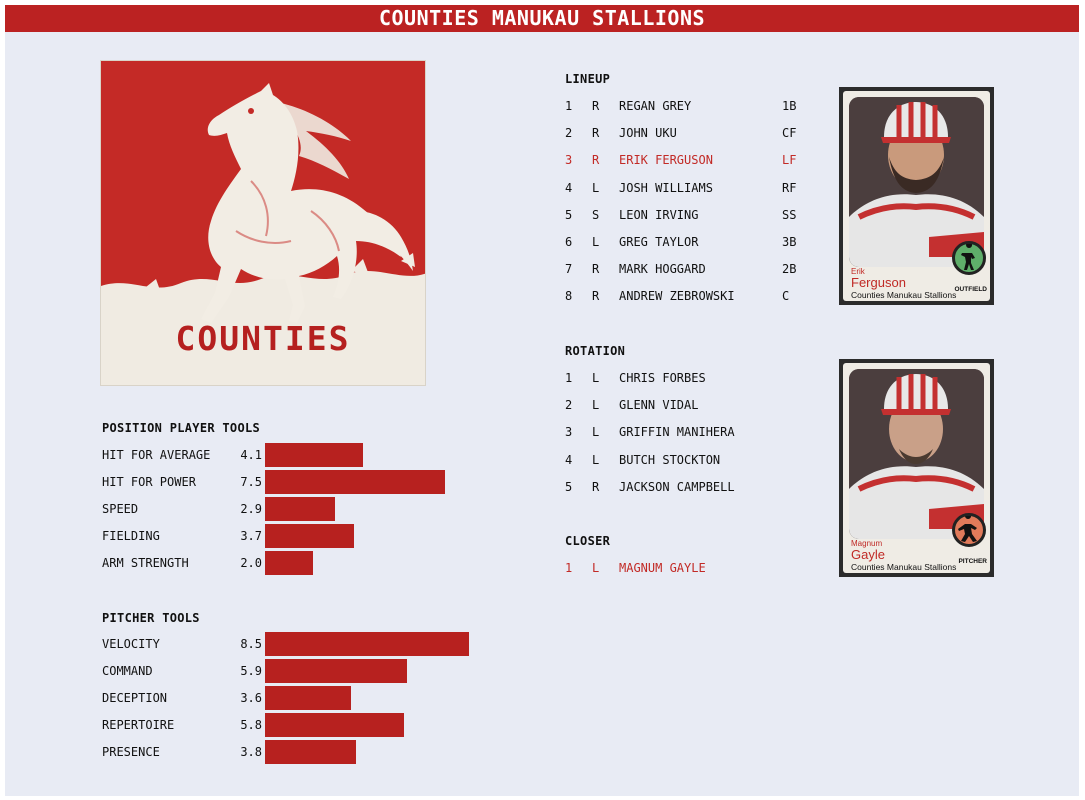 This screenshot has width=1085, height=800. What do you see at coordinates (595, 351) in the screenshot?
I see `rotation-title: ROTATION` at bounding box center [595, 351].